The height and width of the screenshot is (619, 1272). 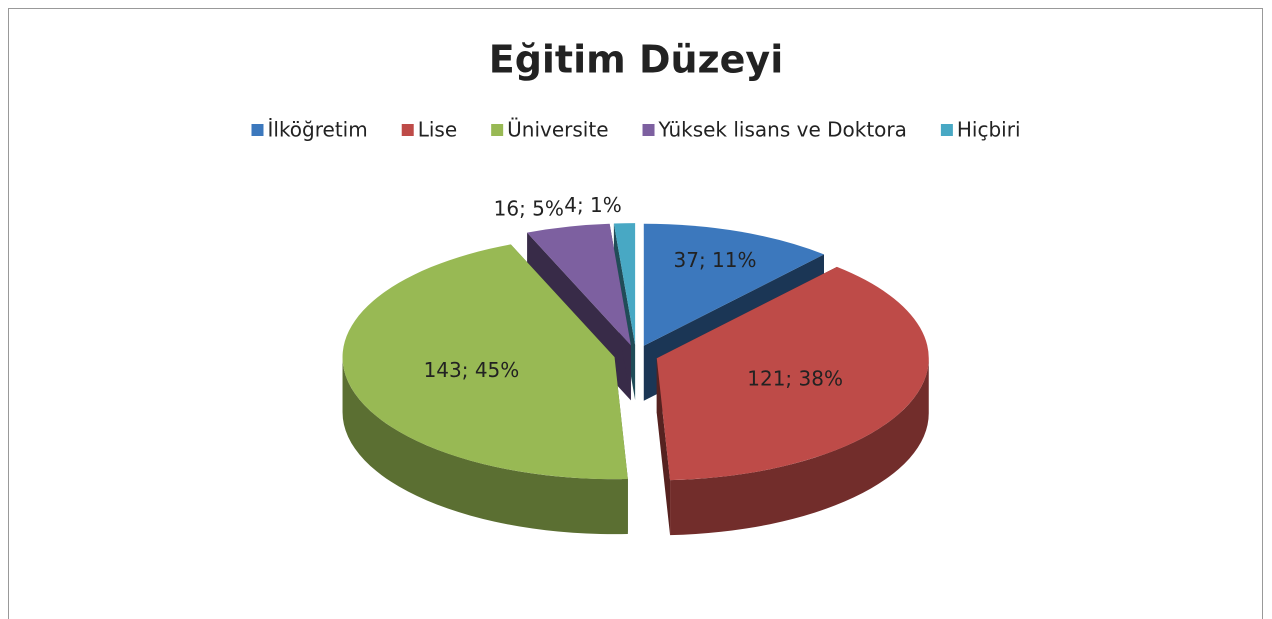 I want to click on data-label: 121; 38%, so click(x=795, y=379).